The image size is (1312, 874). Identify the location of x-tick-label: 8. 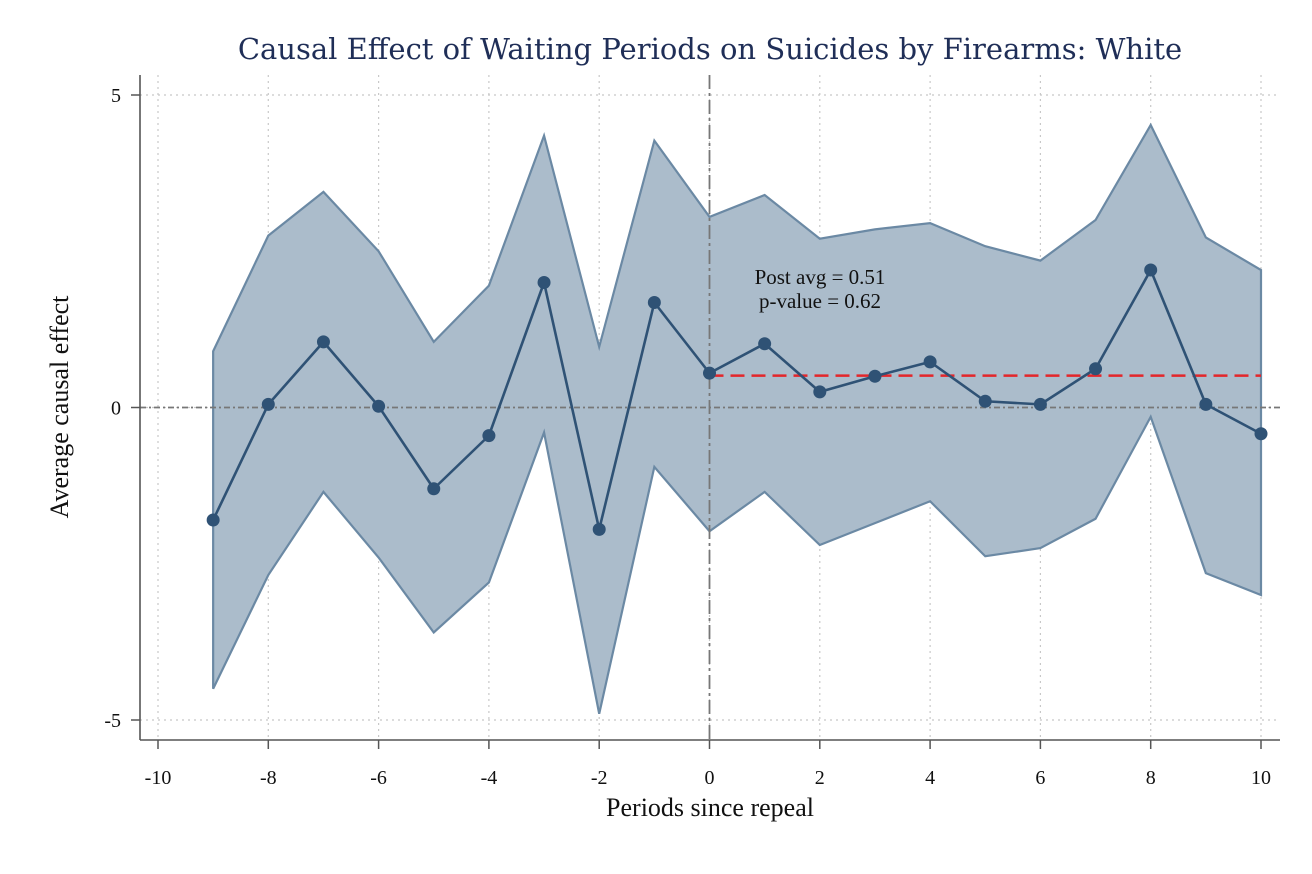
(1151, 778).